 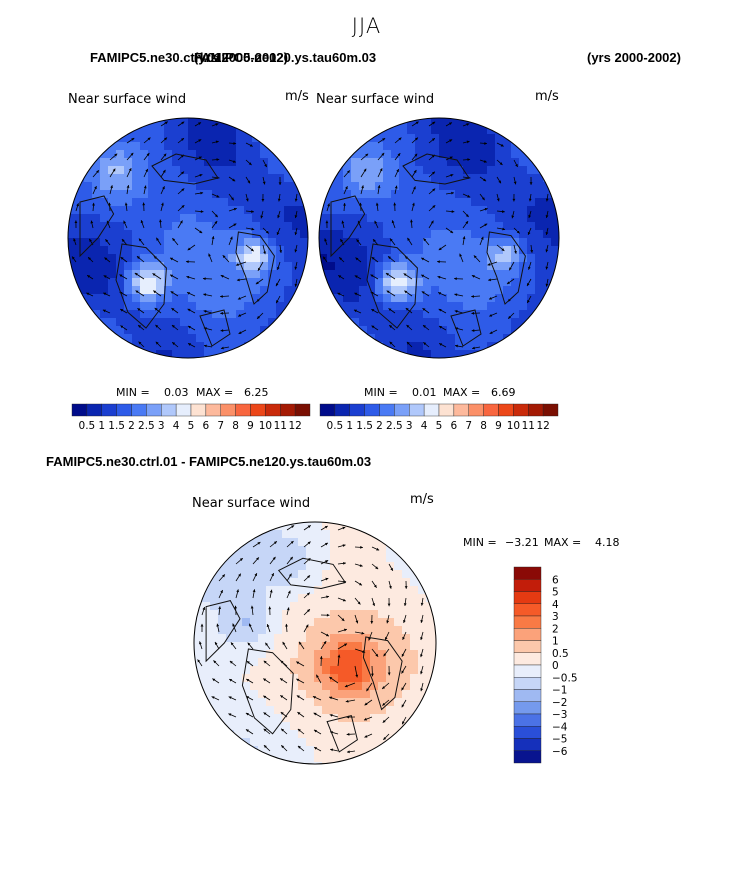 I want to click on page-title: JJA, so click(x=366, y=26).